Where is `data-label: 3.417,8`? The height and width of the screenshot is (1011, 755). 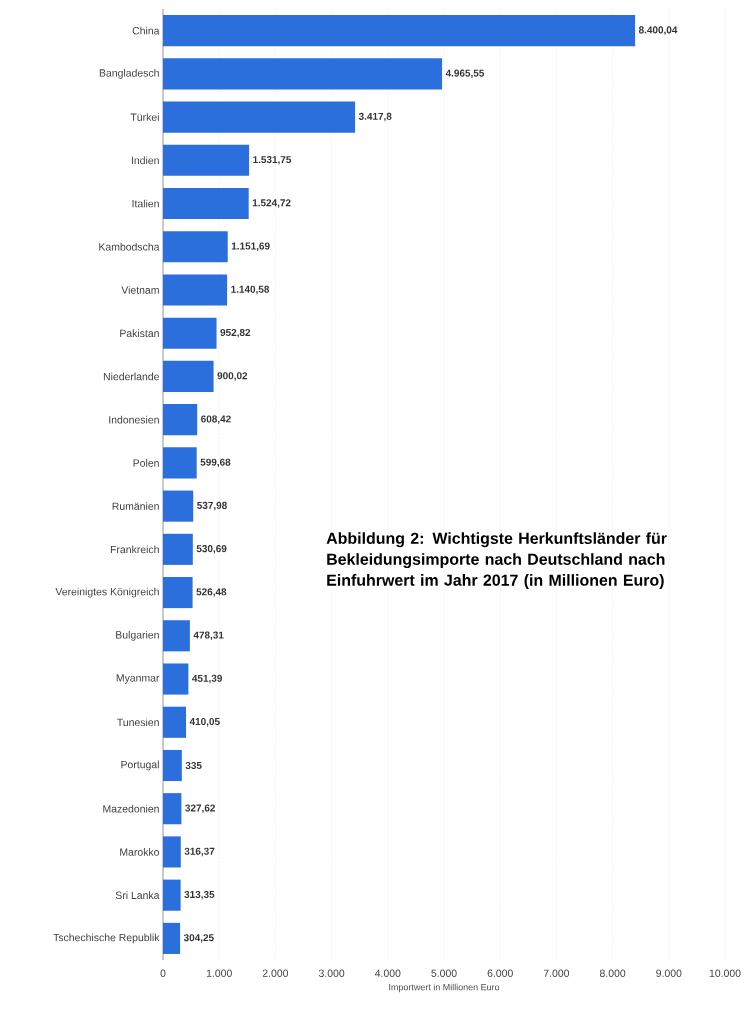
data-label: 3.417,8 is located at coordinates (375, 117).